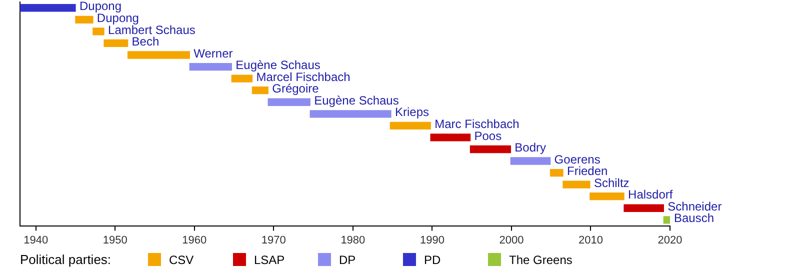 This screenshot has width=800, height=276. I want to click on legend-label: DP, so click(347, 259).